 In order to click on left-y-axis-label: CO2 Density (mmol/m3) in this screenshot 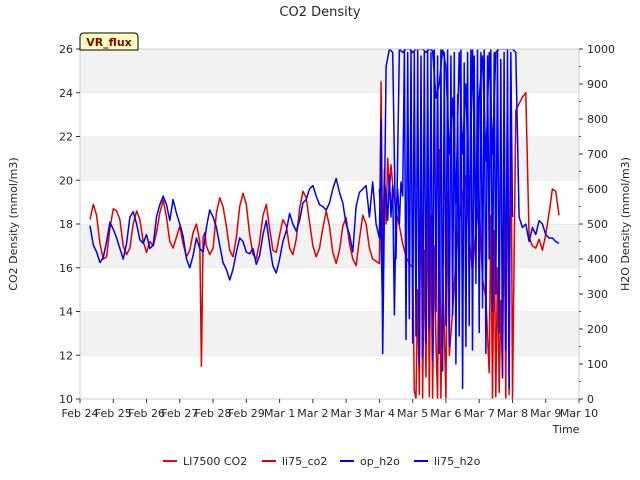, I will do `click(13, 223)`.